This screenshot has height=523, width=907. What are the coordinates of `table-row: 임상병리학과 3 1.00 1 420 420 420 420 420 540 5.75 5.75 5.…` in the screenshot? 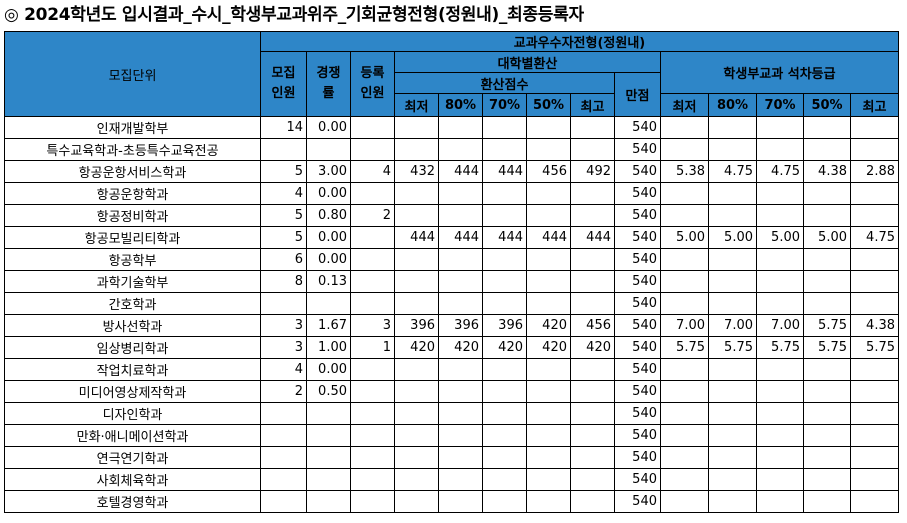 It's located at (451, 347).